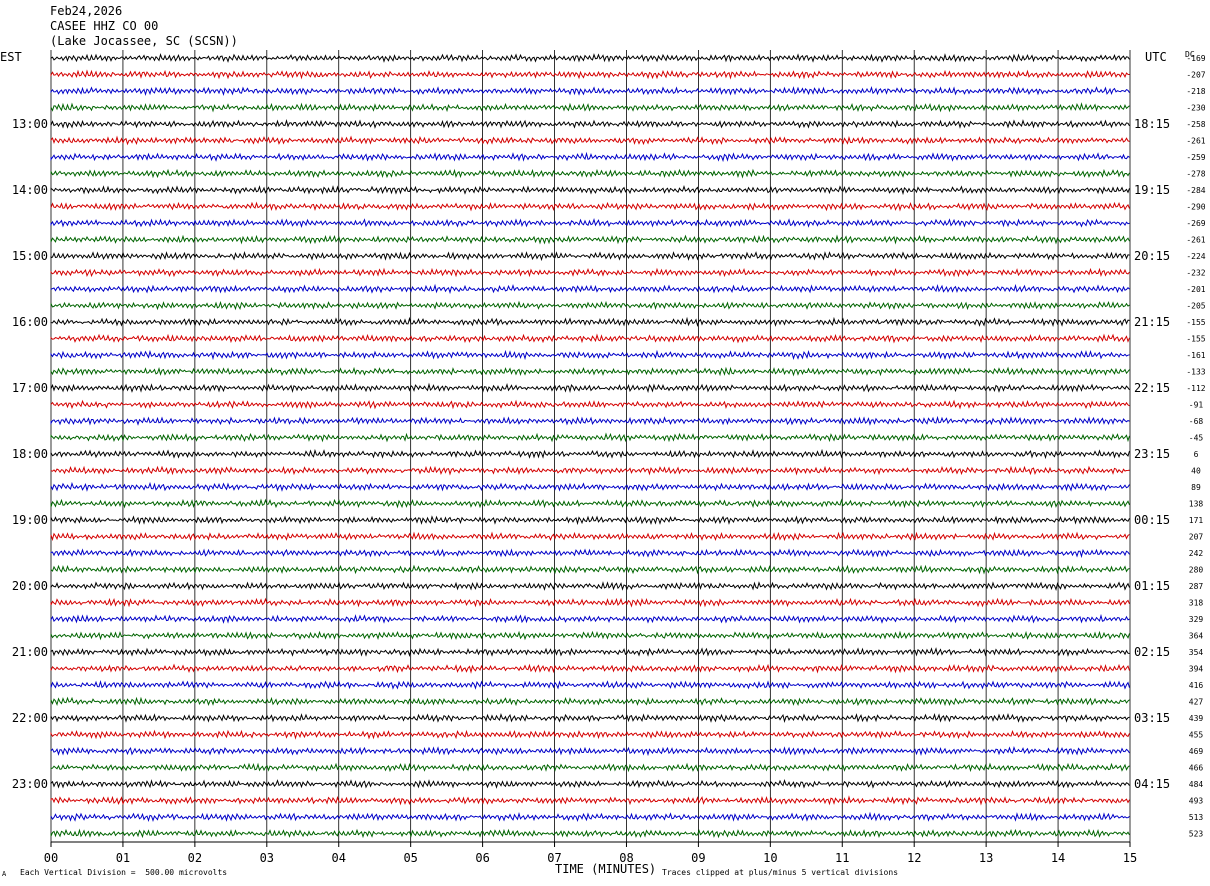 Image resolution: width=1210 pixels, height=886 pixels. I want to click on utc-hour-label: 22:15, so click(1152, 388).